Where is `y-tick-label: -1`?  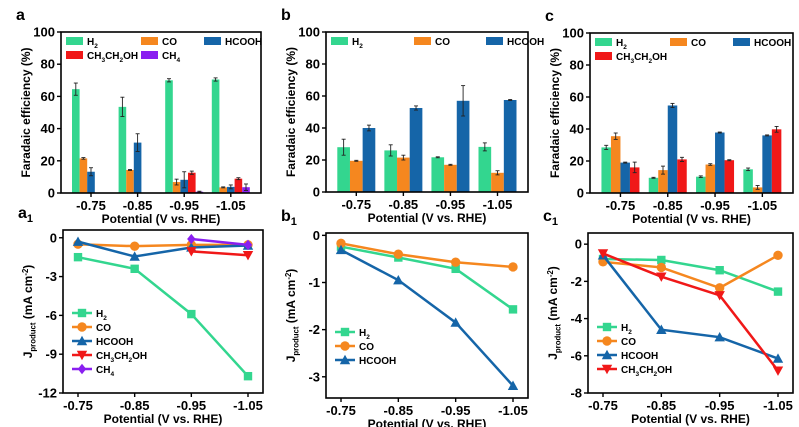
y-tick-label: -1 is located at coordinates (314, 282).